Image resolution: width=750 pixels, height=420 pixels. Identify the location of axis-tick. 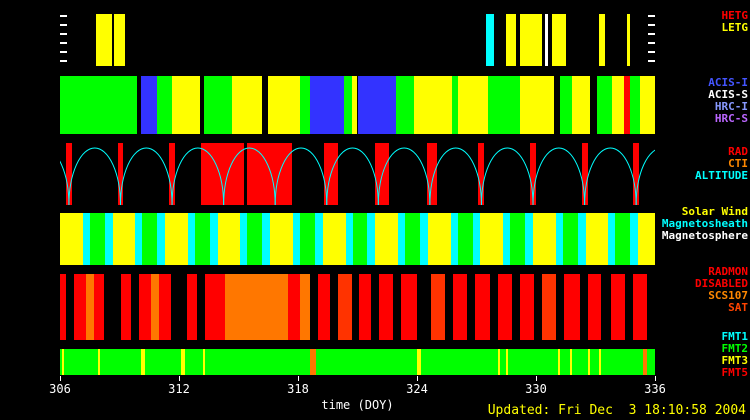
(298, 378).